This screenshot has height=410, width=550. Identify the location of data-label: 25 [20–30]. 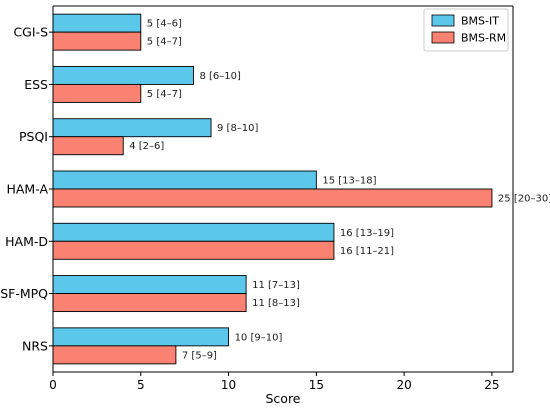
(524, 199).